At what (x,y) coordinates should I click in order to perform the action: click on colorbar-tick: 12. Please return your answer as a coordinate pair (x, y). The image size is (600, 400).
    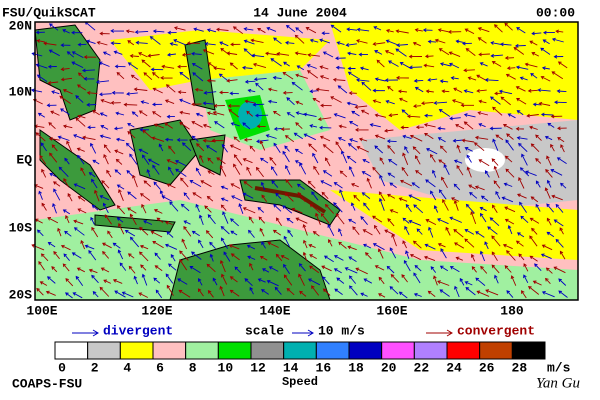
    Looking at the image, I should click on (258, 367).